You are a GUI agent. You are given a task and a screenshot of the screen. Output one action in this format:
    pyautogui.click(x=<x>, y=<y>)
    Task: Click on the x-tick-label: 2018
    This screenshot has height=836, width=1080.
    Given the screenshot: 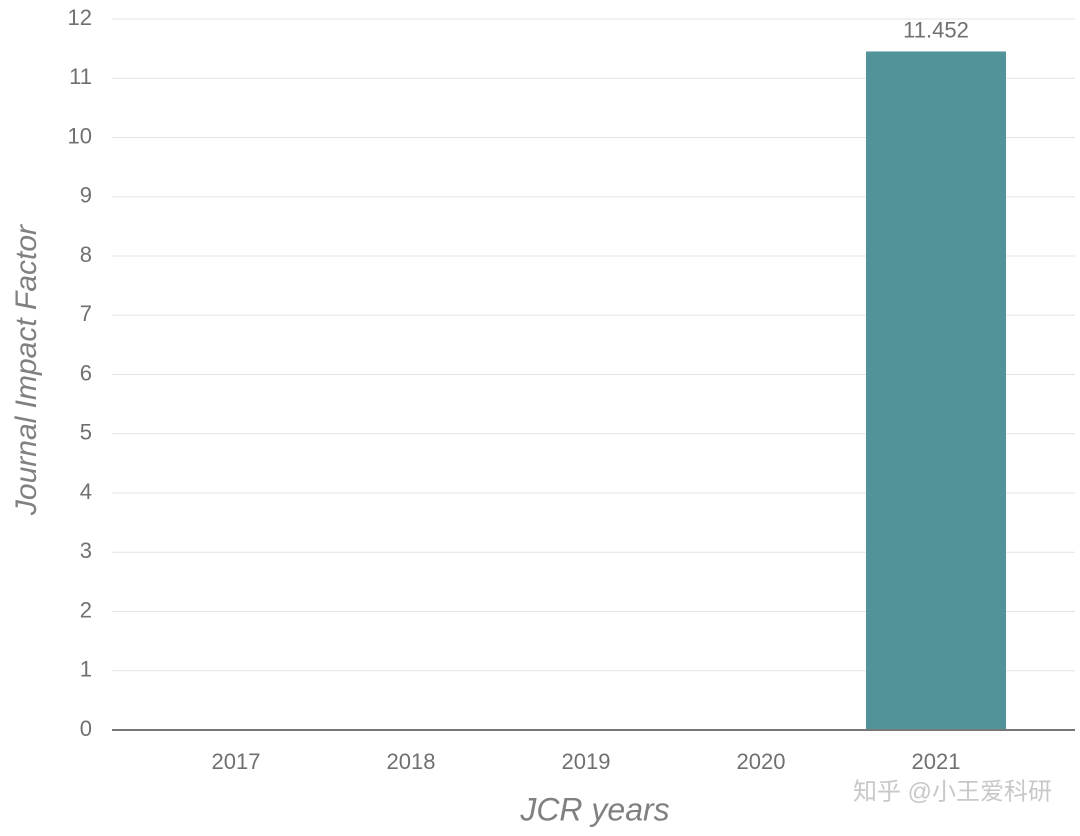 What is the action you would take?
    pyautogui.click(x=411, y=761)
    